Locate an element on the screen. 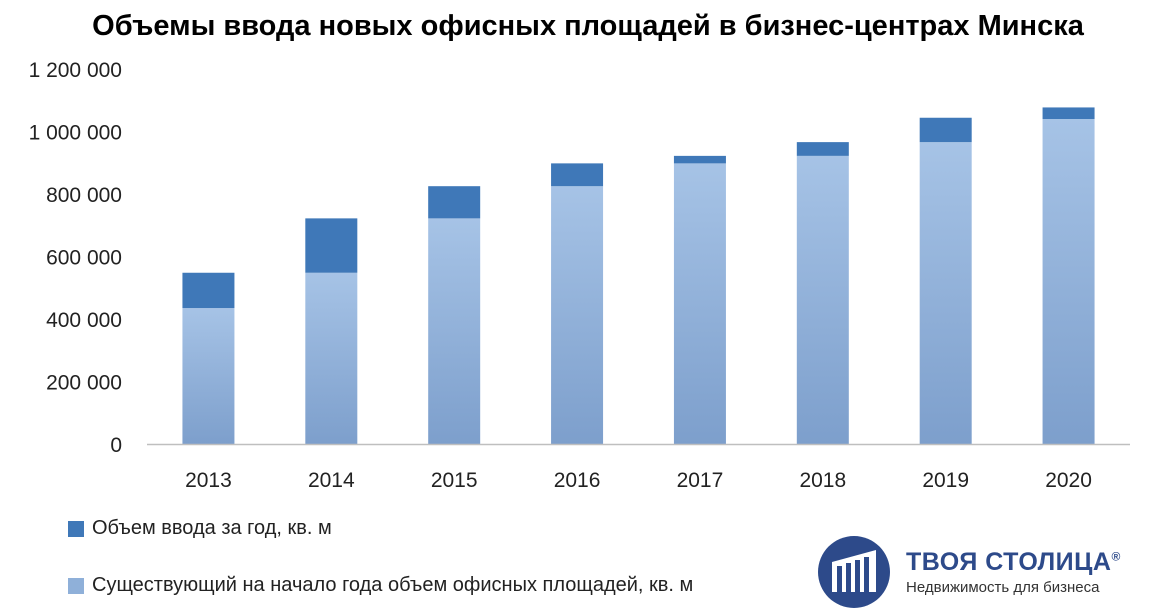 The width and height of the screenshot is (1176, 614). bar-existing-2018 is located at coordinates (822, 299).